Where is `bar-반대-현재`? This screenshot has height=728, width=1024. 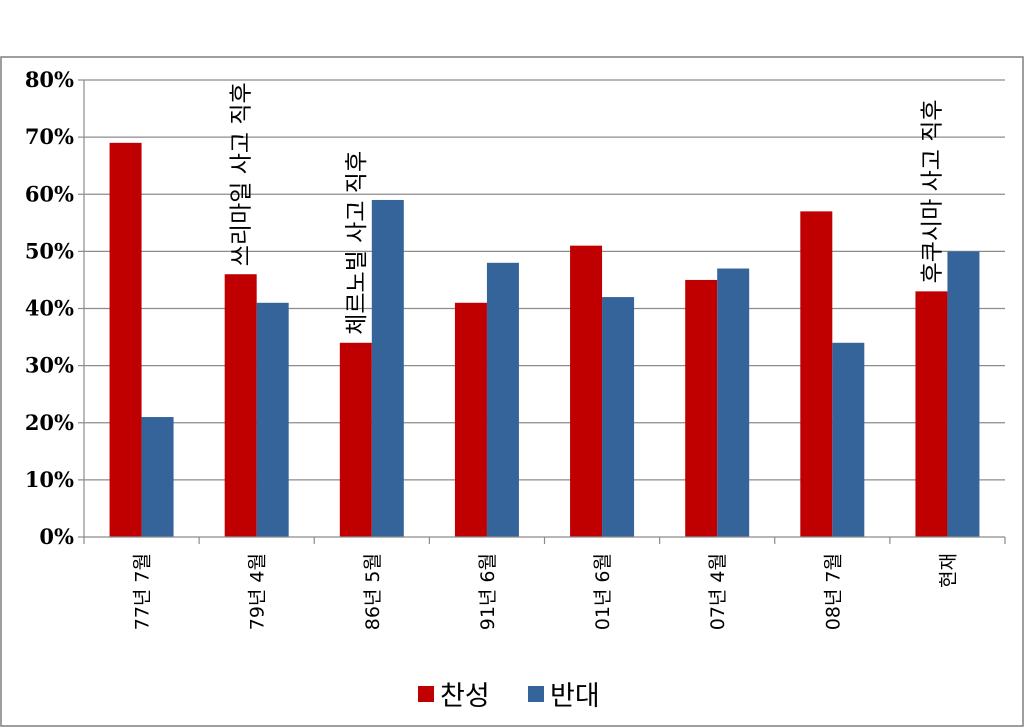 bar-반대-현재 is located at coordinates (963, 394).